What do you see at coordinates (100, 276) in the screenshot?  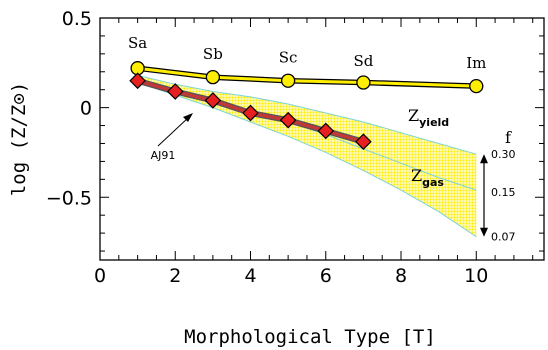 I see `x-tick-label: 0` at bounding box center [100, 276].